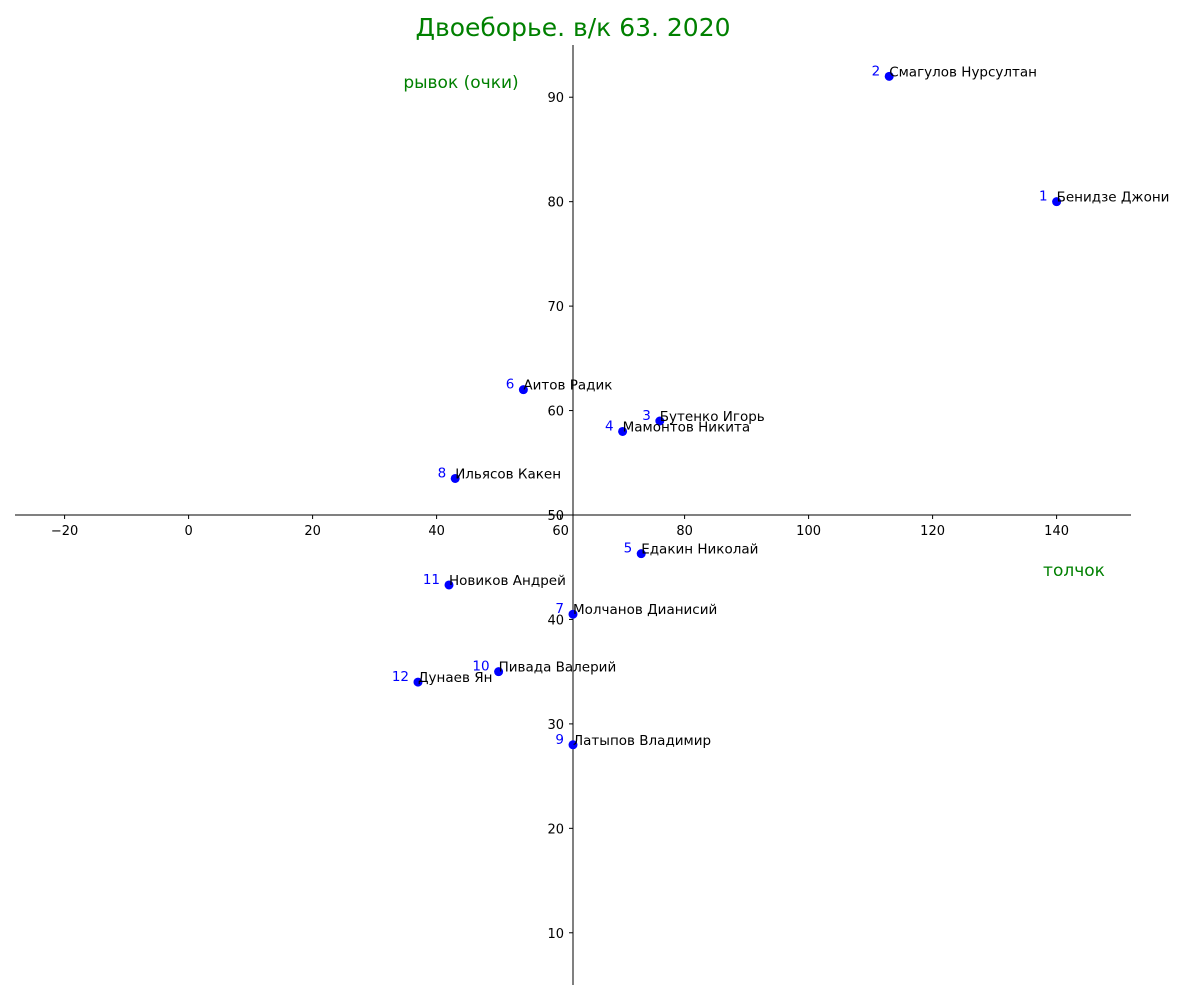 The width and height of the screenshot is (1200, 1000). Describe the element at coordinates (555, 725) in the screenshot. I see `y-tick-label: 30` at that location.